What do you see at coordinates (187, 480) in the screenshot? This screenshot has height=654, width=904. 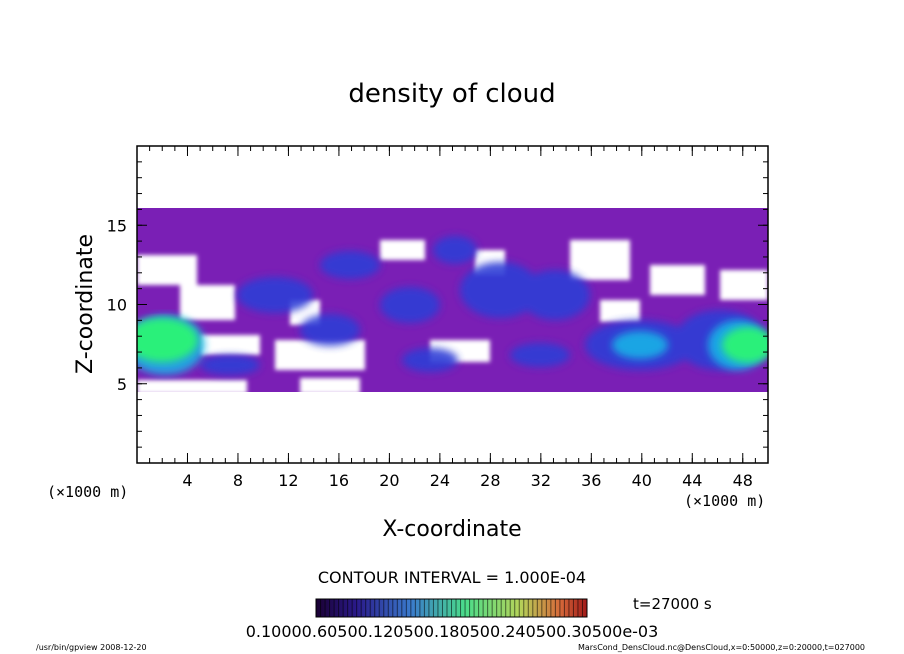 I see `x-tick-label: 4` at bounding box center [187, 480].